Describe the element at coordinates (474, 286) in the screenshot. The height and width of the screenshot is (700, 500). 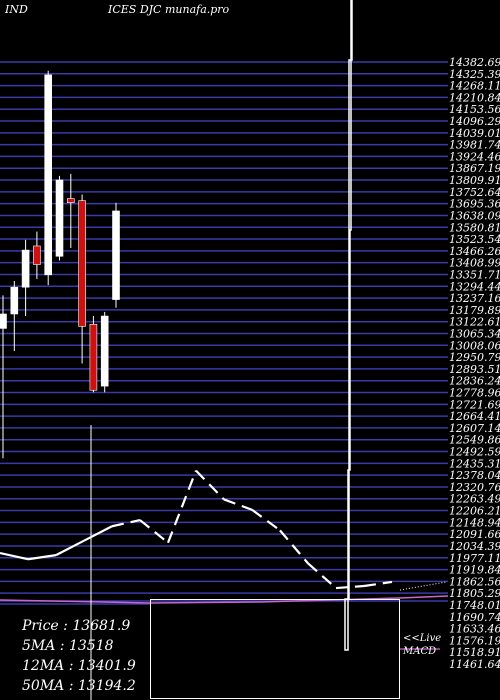
I see `y-tick-label: 13294.44` at that location.